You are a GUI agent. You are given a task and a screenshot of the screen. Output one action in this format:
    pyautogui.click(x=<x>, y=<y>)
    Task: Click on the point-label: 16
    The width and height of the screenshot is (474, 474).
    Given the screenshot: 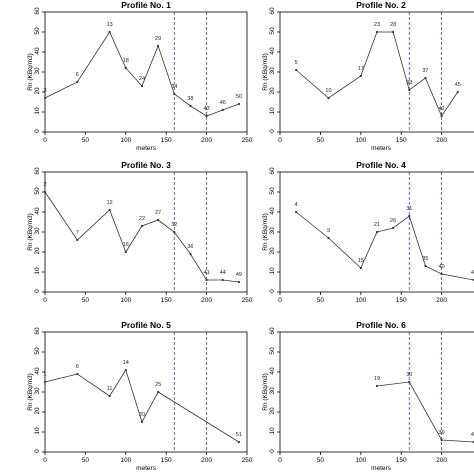 What is the action you would take?
    pyautogui.click(x=126, y=245)
    